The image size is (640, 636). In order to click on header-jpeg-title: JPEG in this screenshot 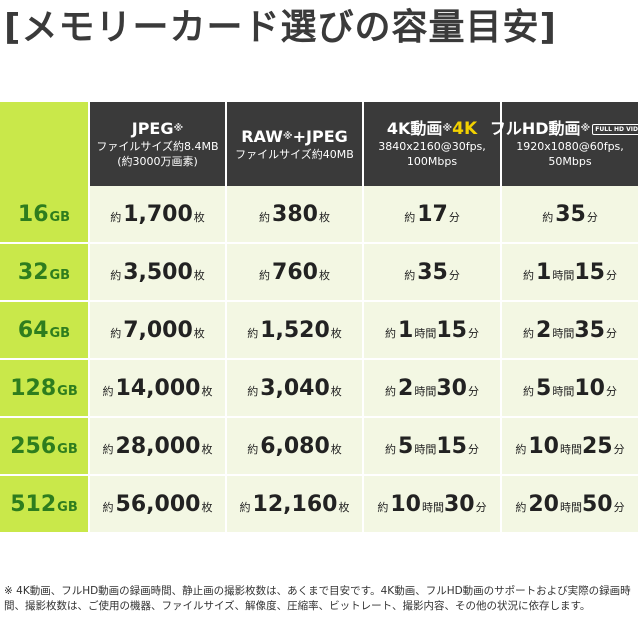, I will do `click(152, 128)`.